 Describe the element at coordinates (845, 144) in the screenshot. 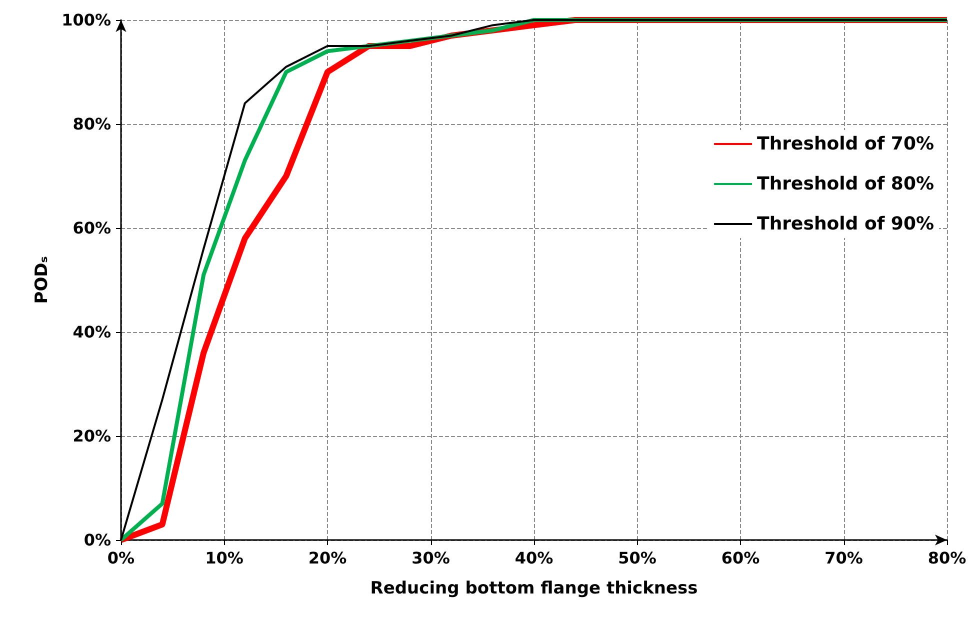

I see `legend-label: Threshold of 70%` at that location.